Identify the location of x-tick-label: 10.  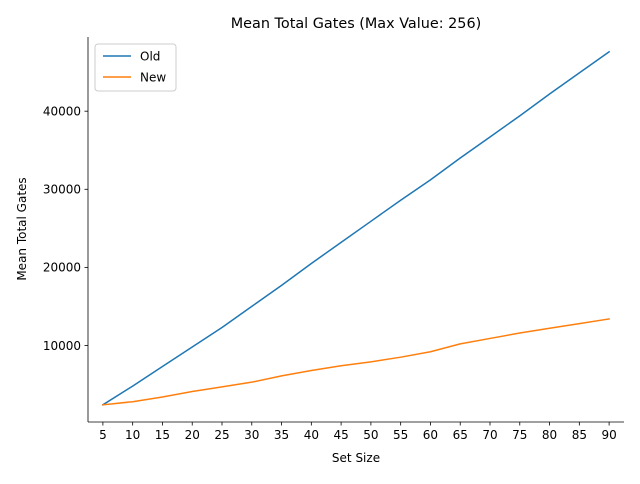
(132, 435).